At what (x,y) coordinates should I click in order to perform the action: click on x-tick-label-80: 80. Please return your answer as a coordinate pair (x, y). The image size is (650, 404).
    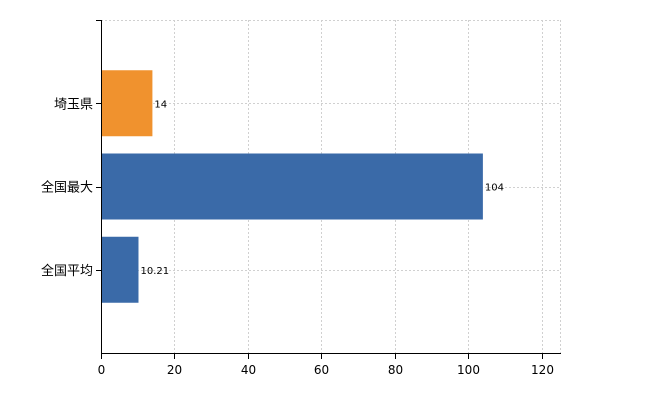
    Looking at the image, I should click on (395, 370).